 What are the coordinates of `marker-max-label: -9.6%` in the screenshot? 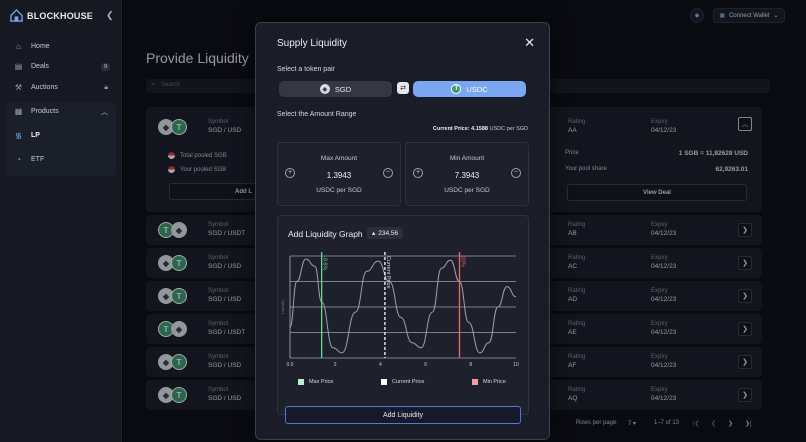 It's located at (325, 263).